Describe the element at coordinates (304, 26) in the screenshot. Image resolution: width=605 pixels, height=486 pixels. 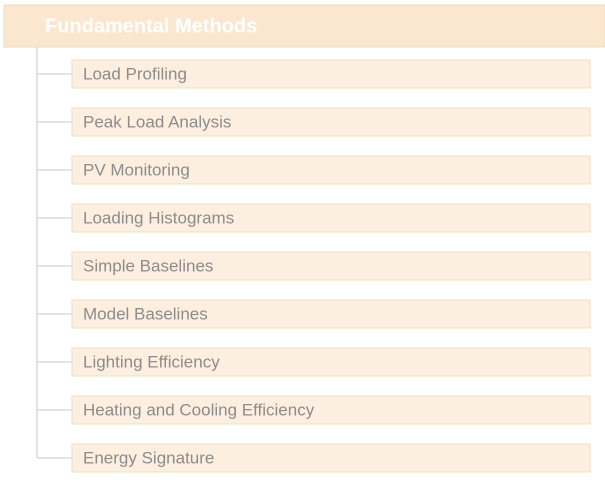
I see `header-bar` at that location.